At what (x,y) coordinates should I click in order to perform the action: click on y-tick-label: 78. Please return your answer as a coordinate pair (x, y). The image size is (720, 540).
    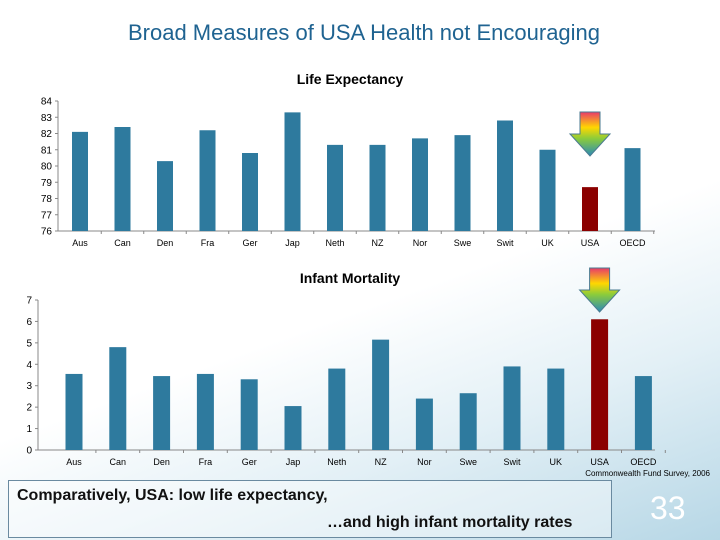
    Looking at the image, I should click on (47, 199).